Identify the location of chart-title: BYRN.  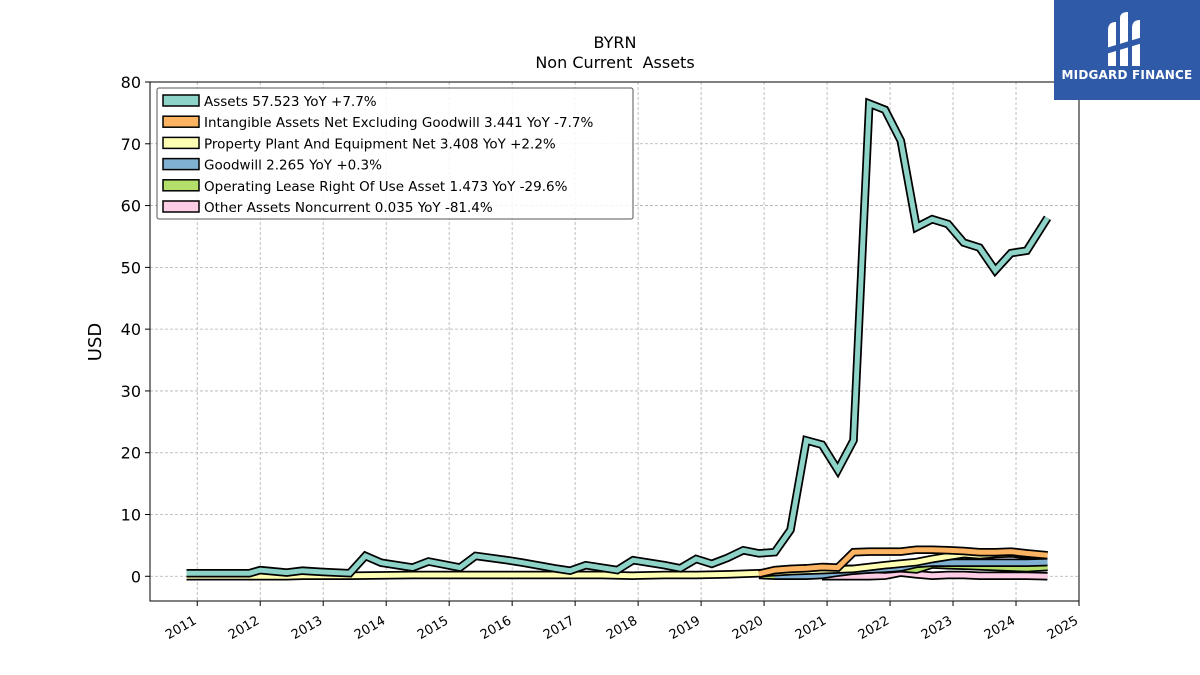
(615, 42).